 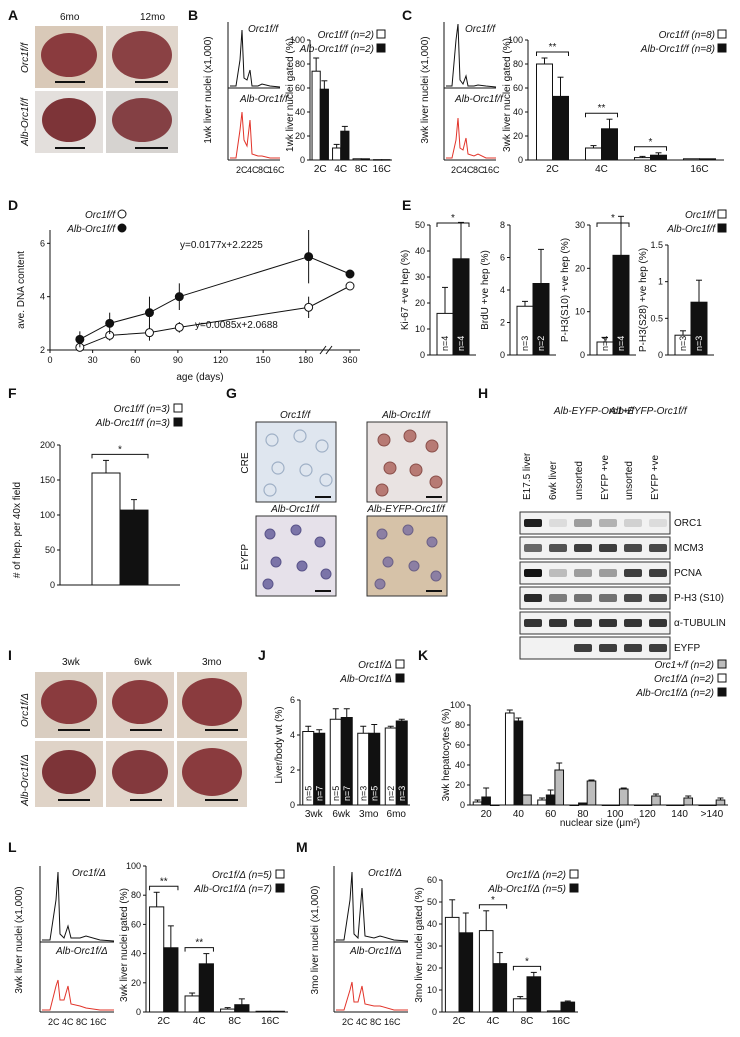 What do you see at coordinates (600, 823) in the screenshot?
I see `panel-k-xlabel: nuclear size (μm²)` at bounding box center [600, 823].